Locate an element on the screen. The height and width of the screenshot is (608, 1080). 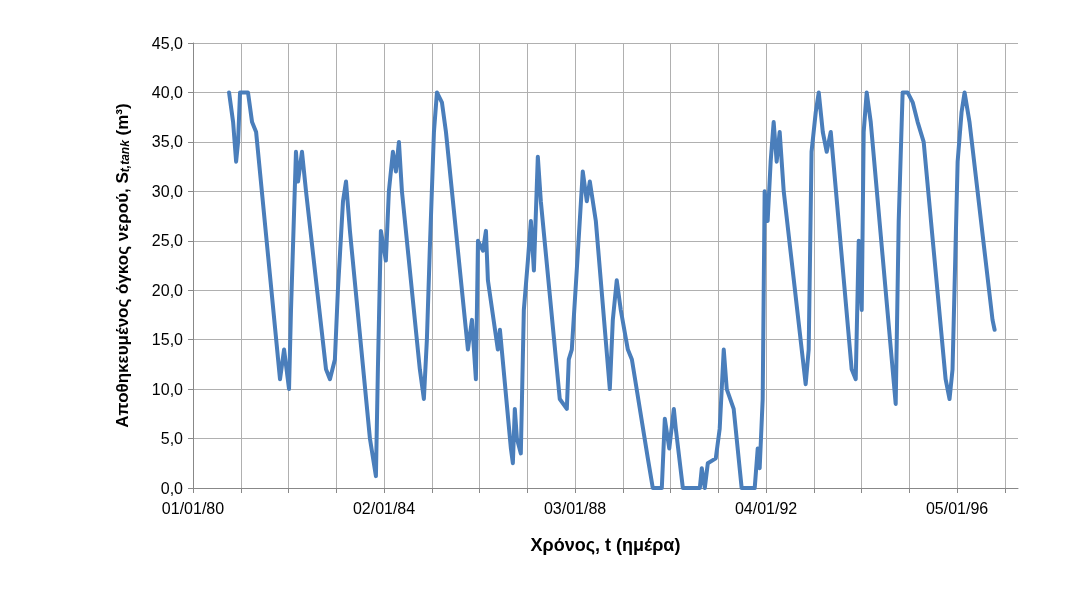
x-tick-label: 01/01/80 is located at coordinates (193, 508).